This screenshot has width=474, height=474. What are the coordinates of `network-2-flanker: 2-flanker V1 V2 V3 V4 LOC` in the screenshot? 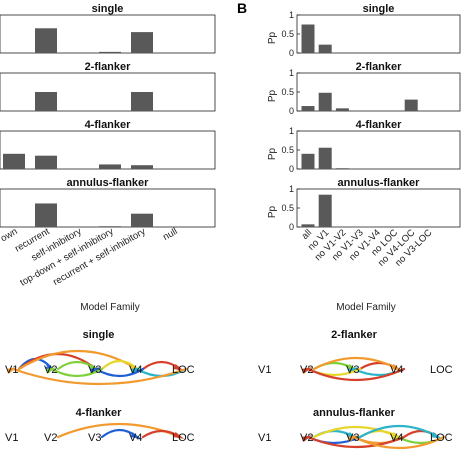 It's located at (355, 355).